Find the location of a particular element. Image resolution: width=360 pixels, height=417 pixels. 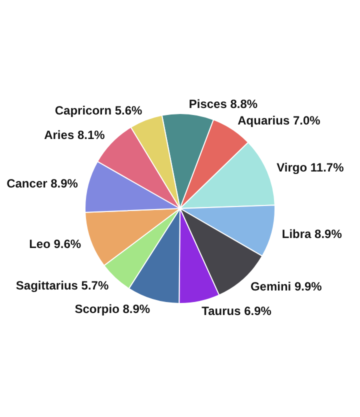

slice-label: Libra 8.9% is located at coordinates (312, 233).